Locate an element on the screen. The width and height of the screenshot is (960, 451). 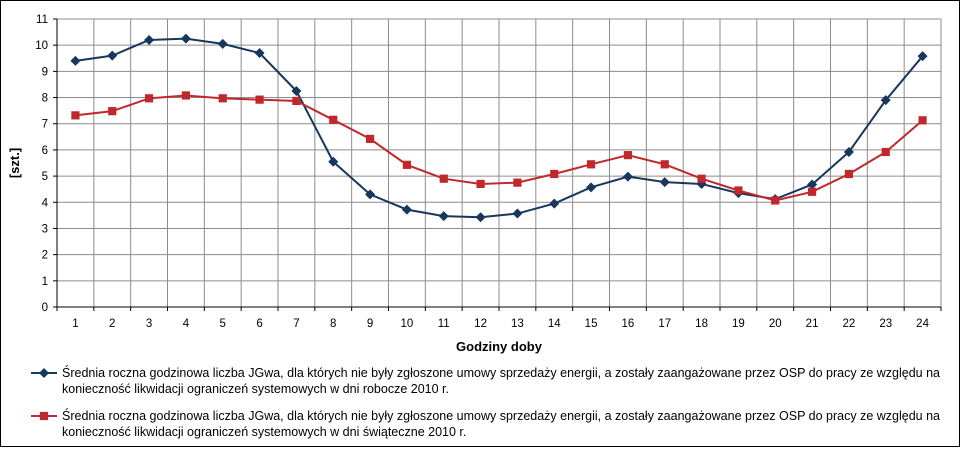
x-tick-label-20: 20 is located at coordinates (775, 324).